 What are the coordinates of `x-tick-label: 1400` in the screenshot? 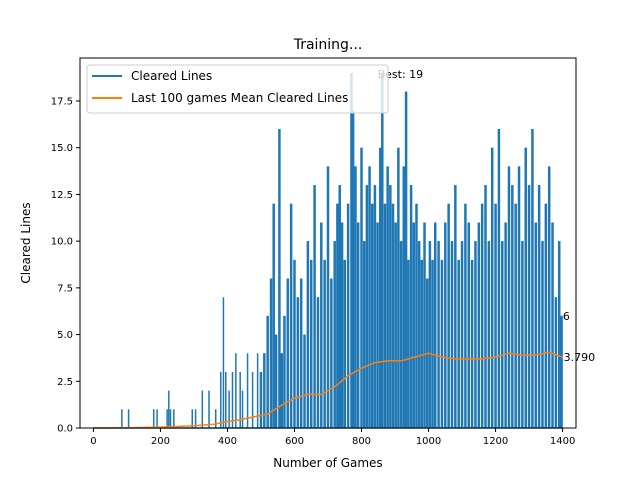 It's located at (562, 441).